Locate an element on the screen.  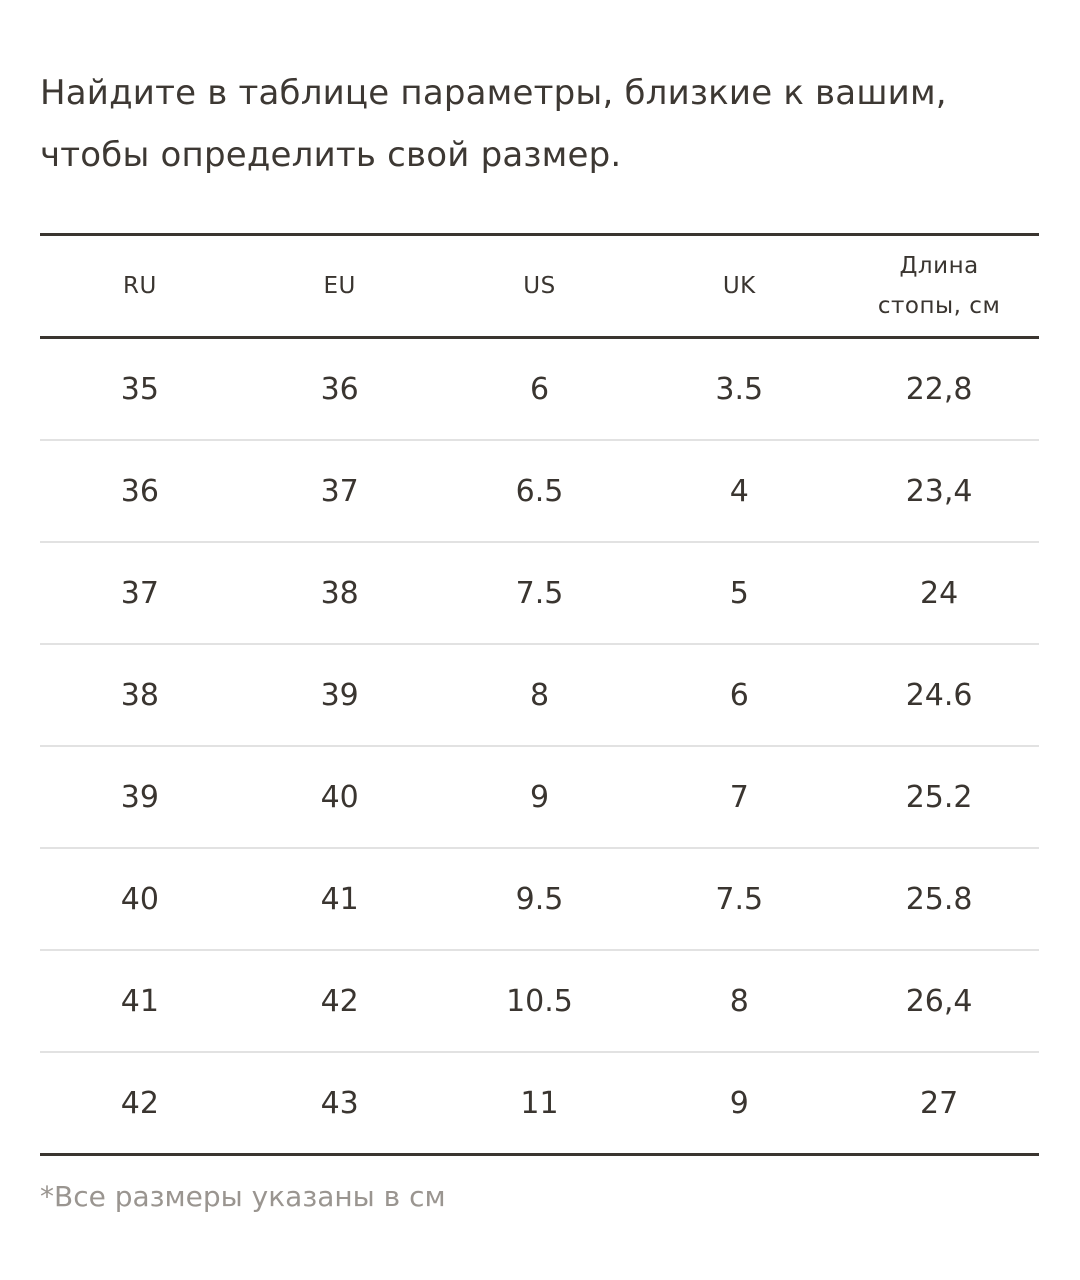
table-row: 40 41 9.5 7.5 25.8 is located at coordinates (539, 900).